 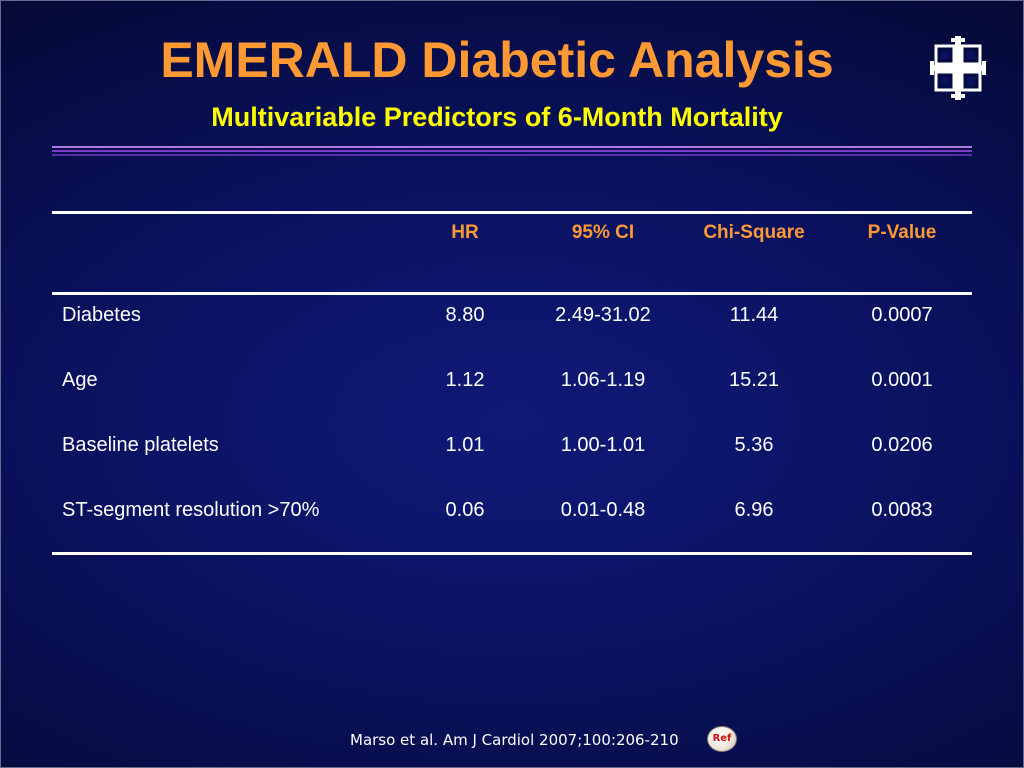 I want to click on cross-emblem-icon, so click(x=958, y=68).